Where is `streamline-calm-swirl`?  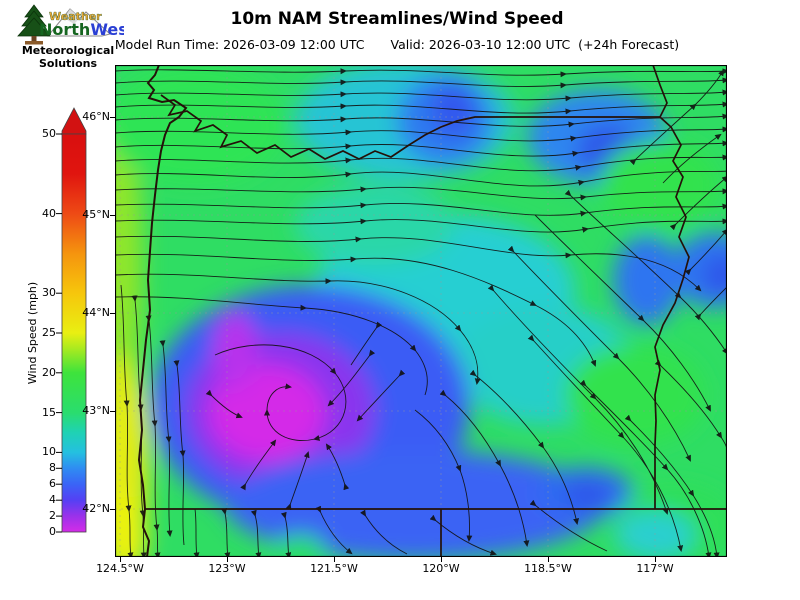
streamline-calm-swirl is located at coordinates (305, 416).